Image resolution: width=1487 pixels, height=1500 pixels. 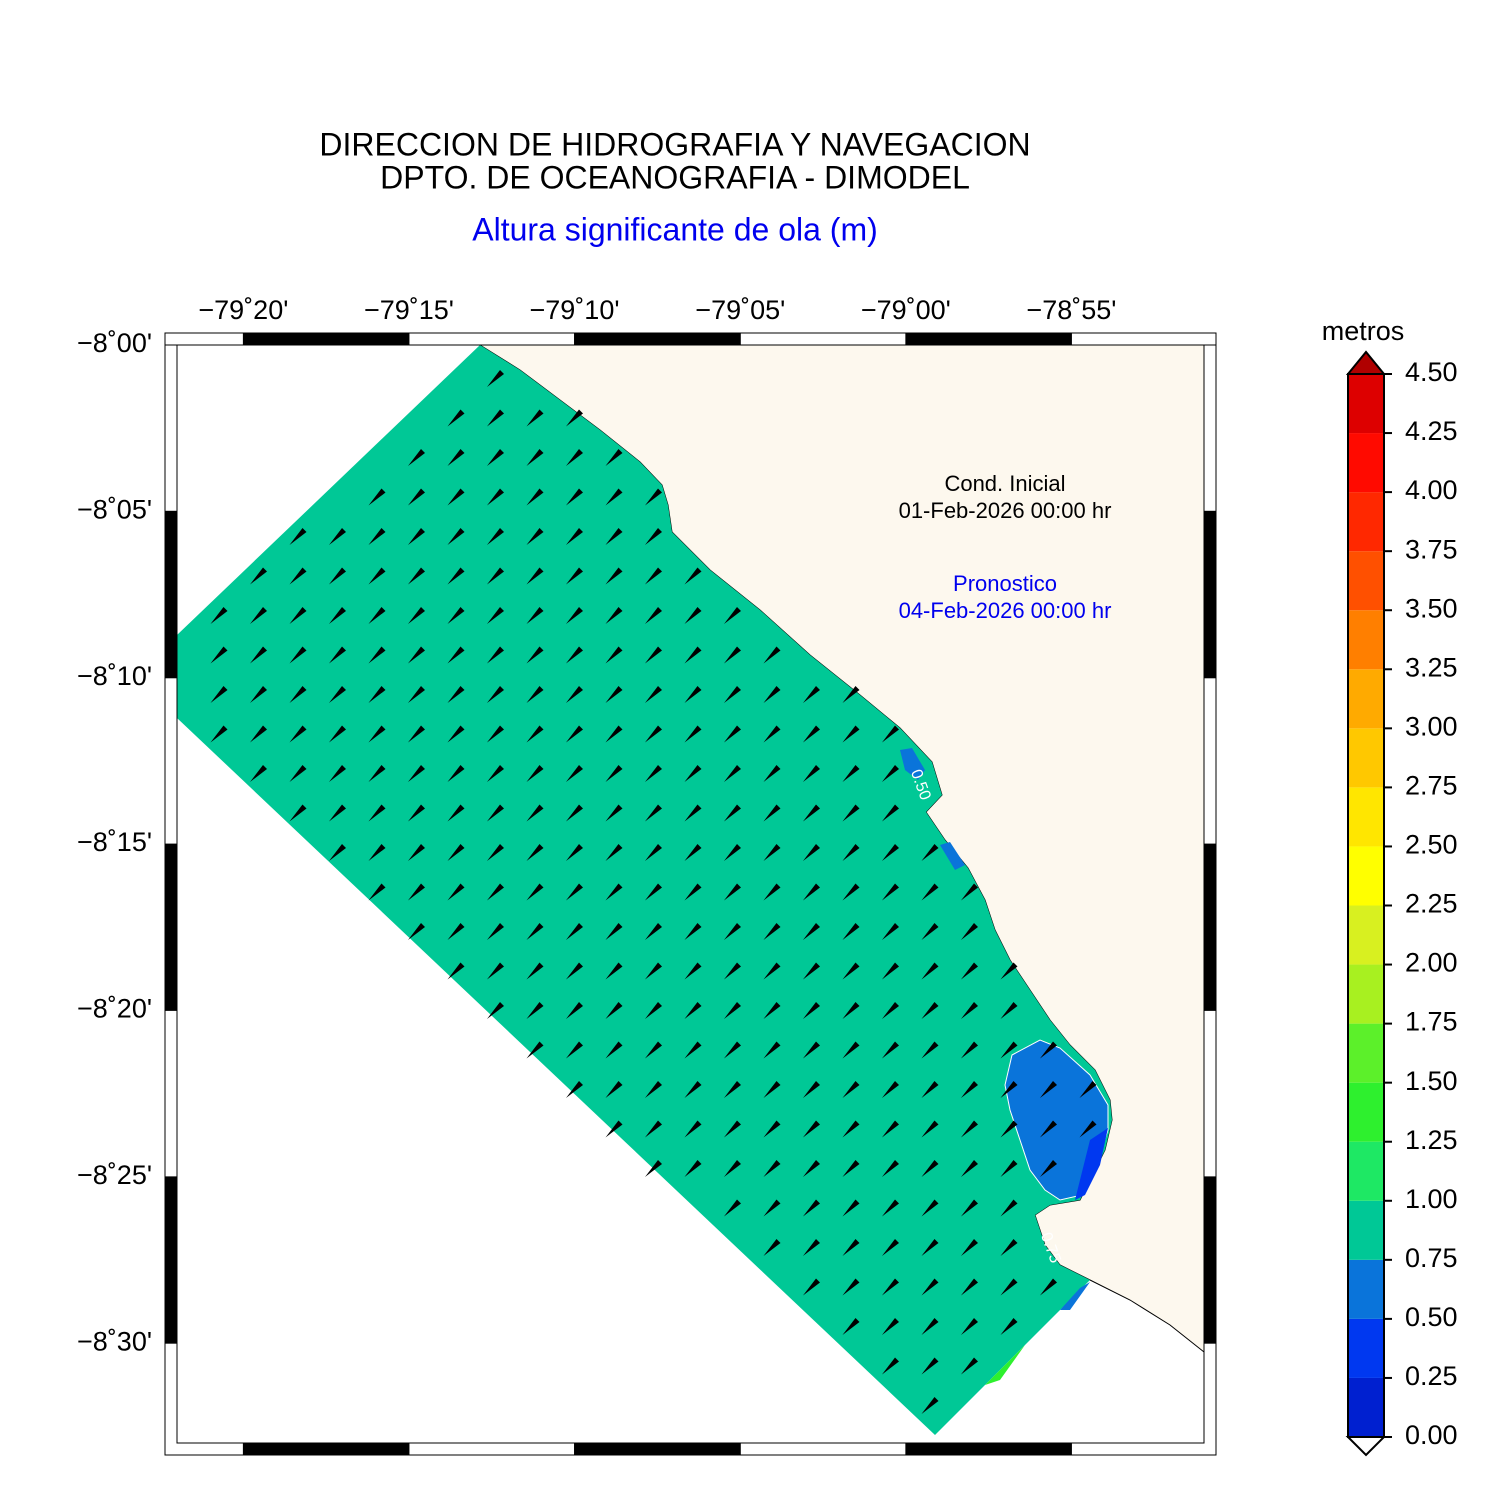 I want to click on title: DIRECCION DE HIDROGRAFIA Y NAVEGACION, so click(x=674, y=144).